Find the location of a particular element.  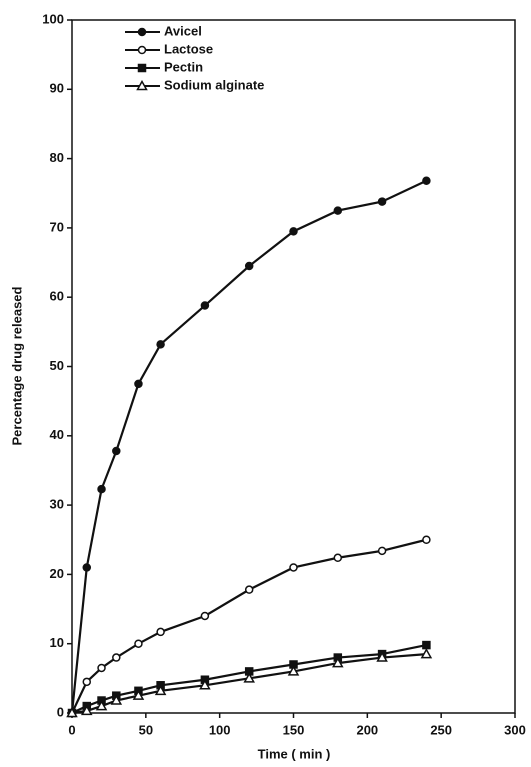

legend-label: Pectin is located at coordinates (183, 66).